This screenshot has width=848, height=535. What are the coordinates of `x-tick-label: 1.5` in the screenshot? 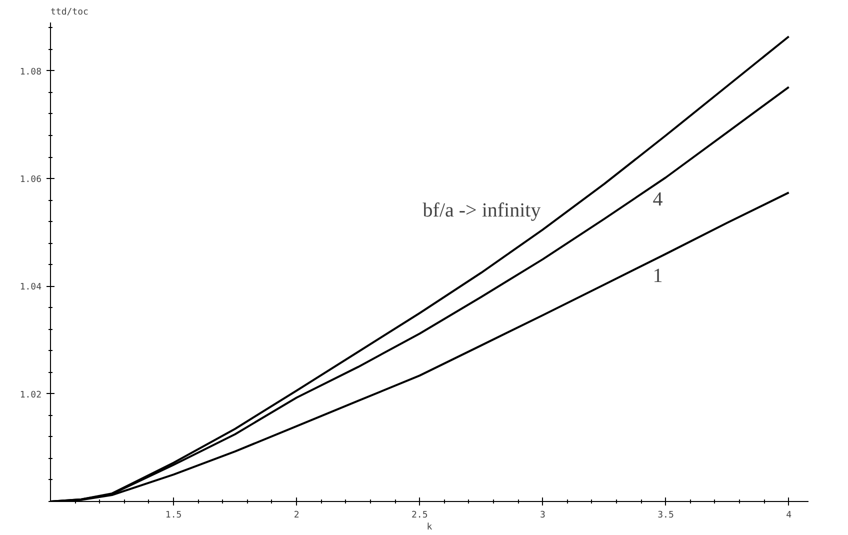 It's located at (173, 515).